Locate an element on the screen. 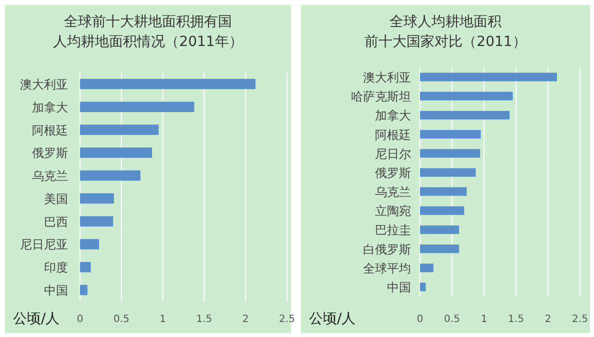  y-tick-label: 巴拉圭 is located at coordinates (393, 230).